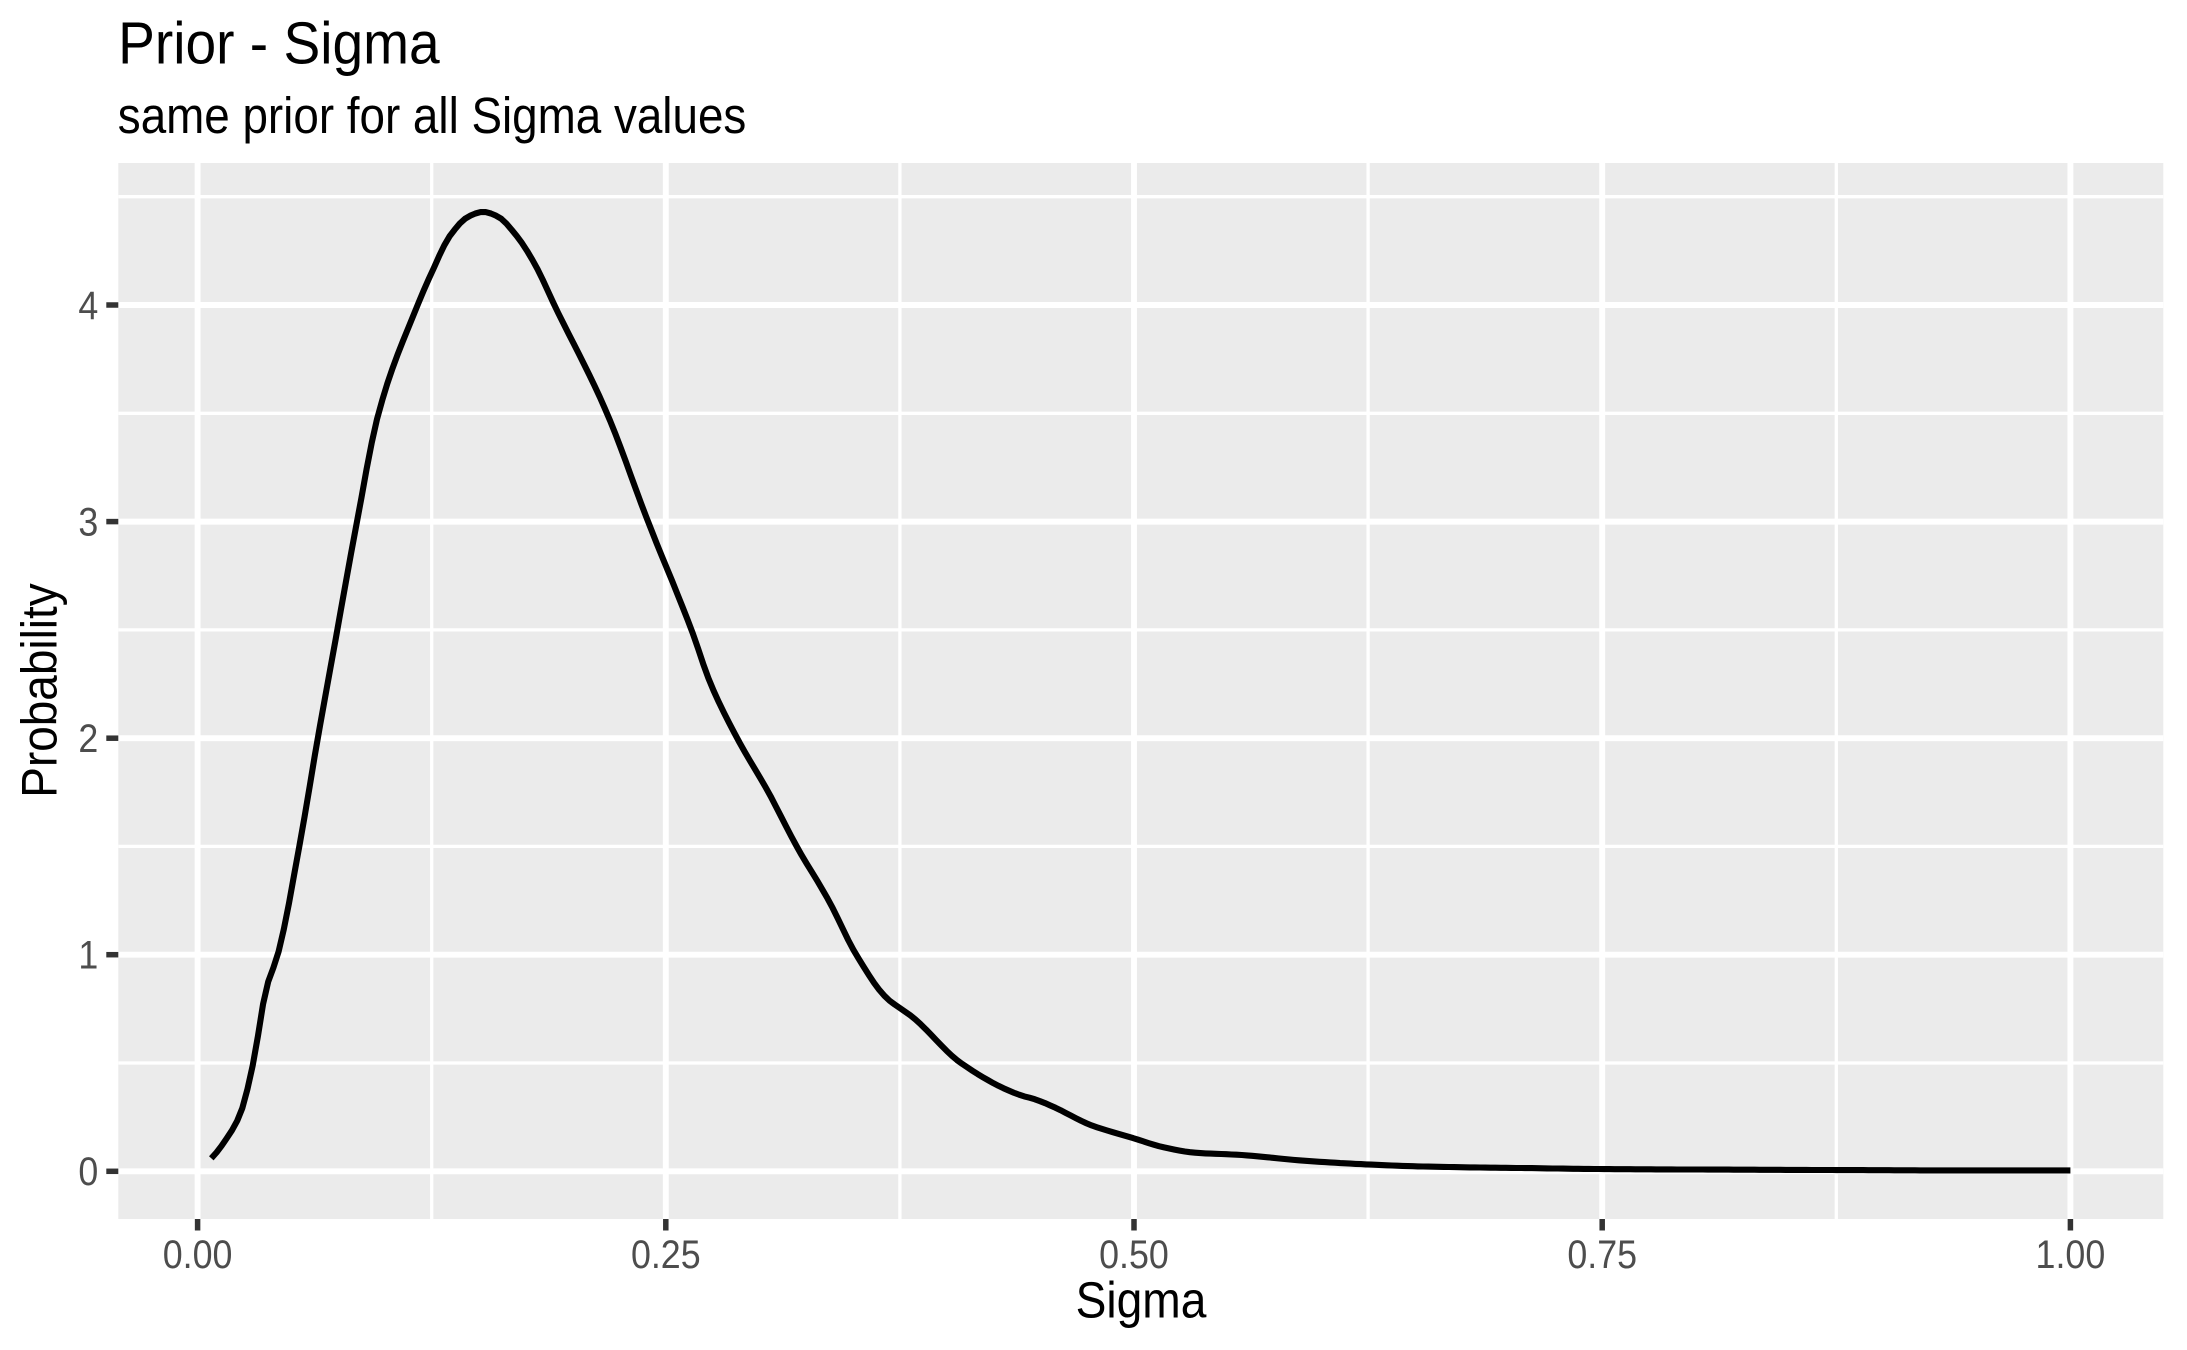 Image resolution: width=2187 pixels, height=1350 pixels. I want to click on svg-text: 4, so click(88, 306).